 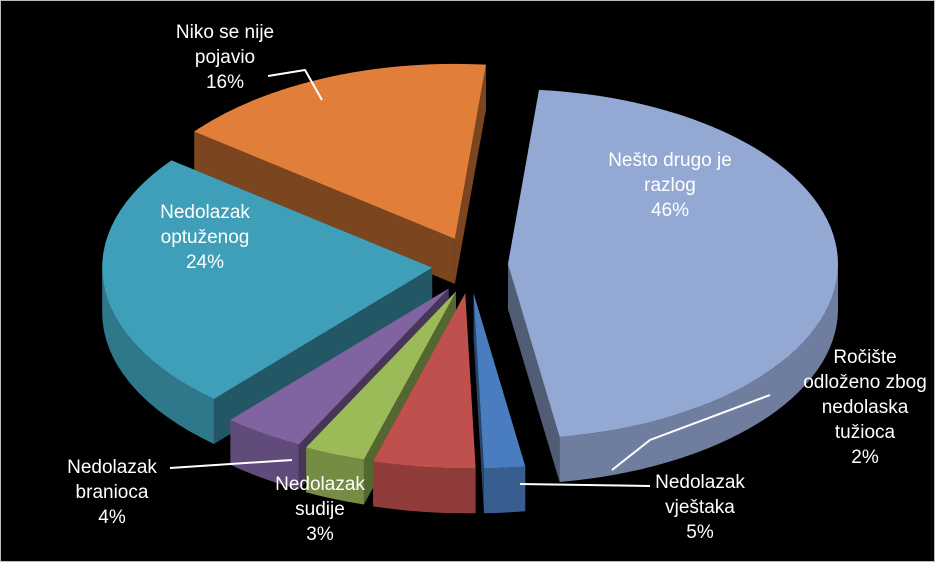 What do you see at coordinates (670, 210) in the screenshot?
I see `label-value: 46%` at bounding box center [670, 210].